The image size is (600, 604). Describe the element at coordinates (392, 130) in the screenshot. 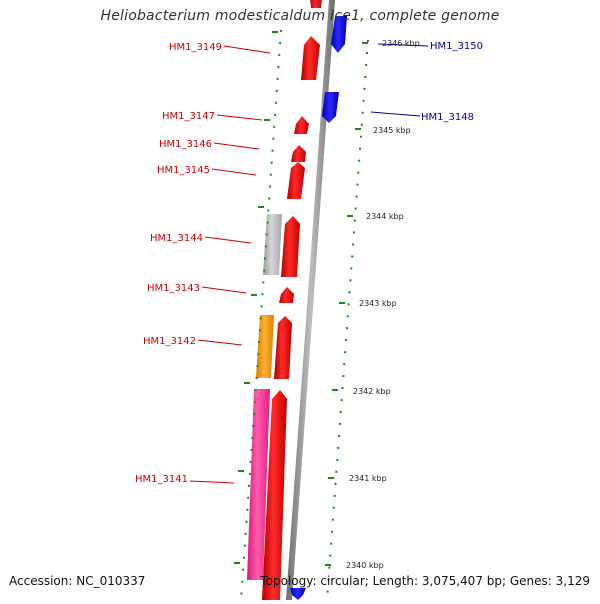

I see `scale-label-2345: 2345 kbp` at that location.